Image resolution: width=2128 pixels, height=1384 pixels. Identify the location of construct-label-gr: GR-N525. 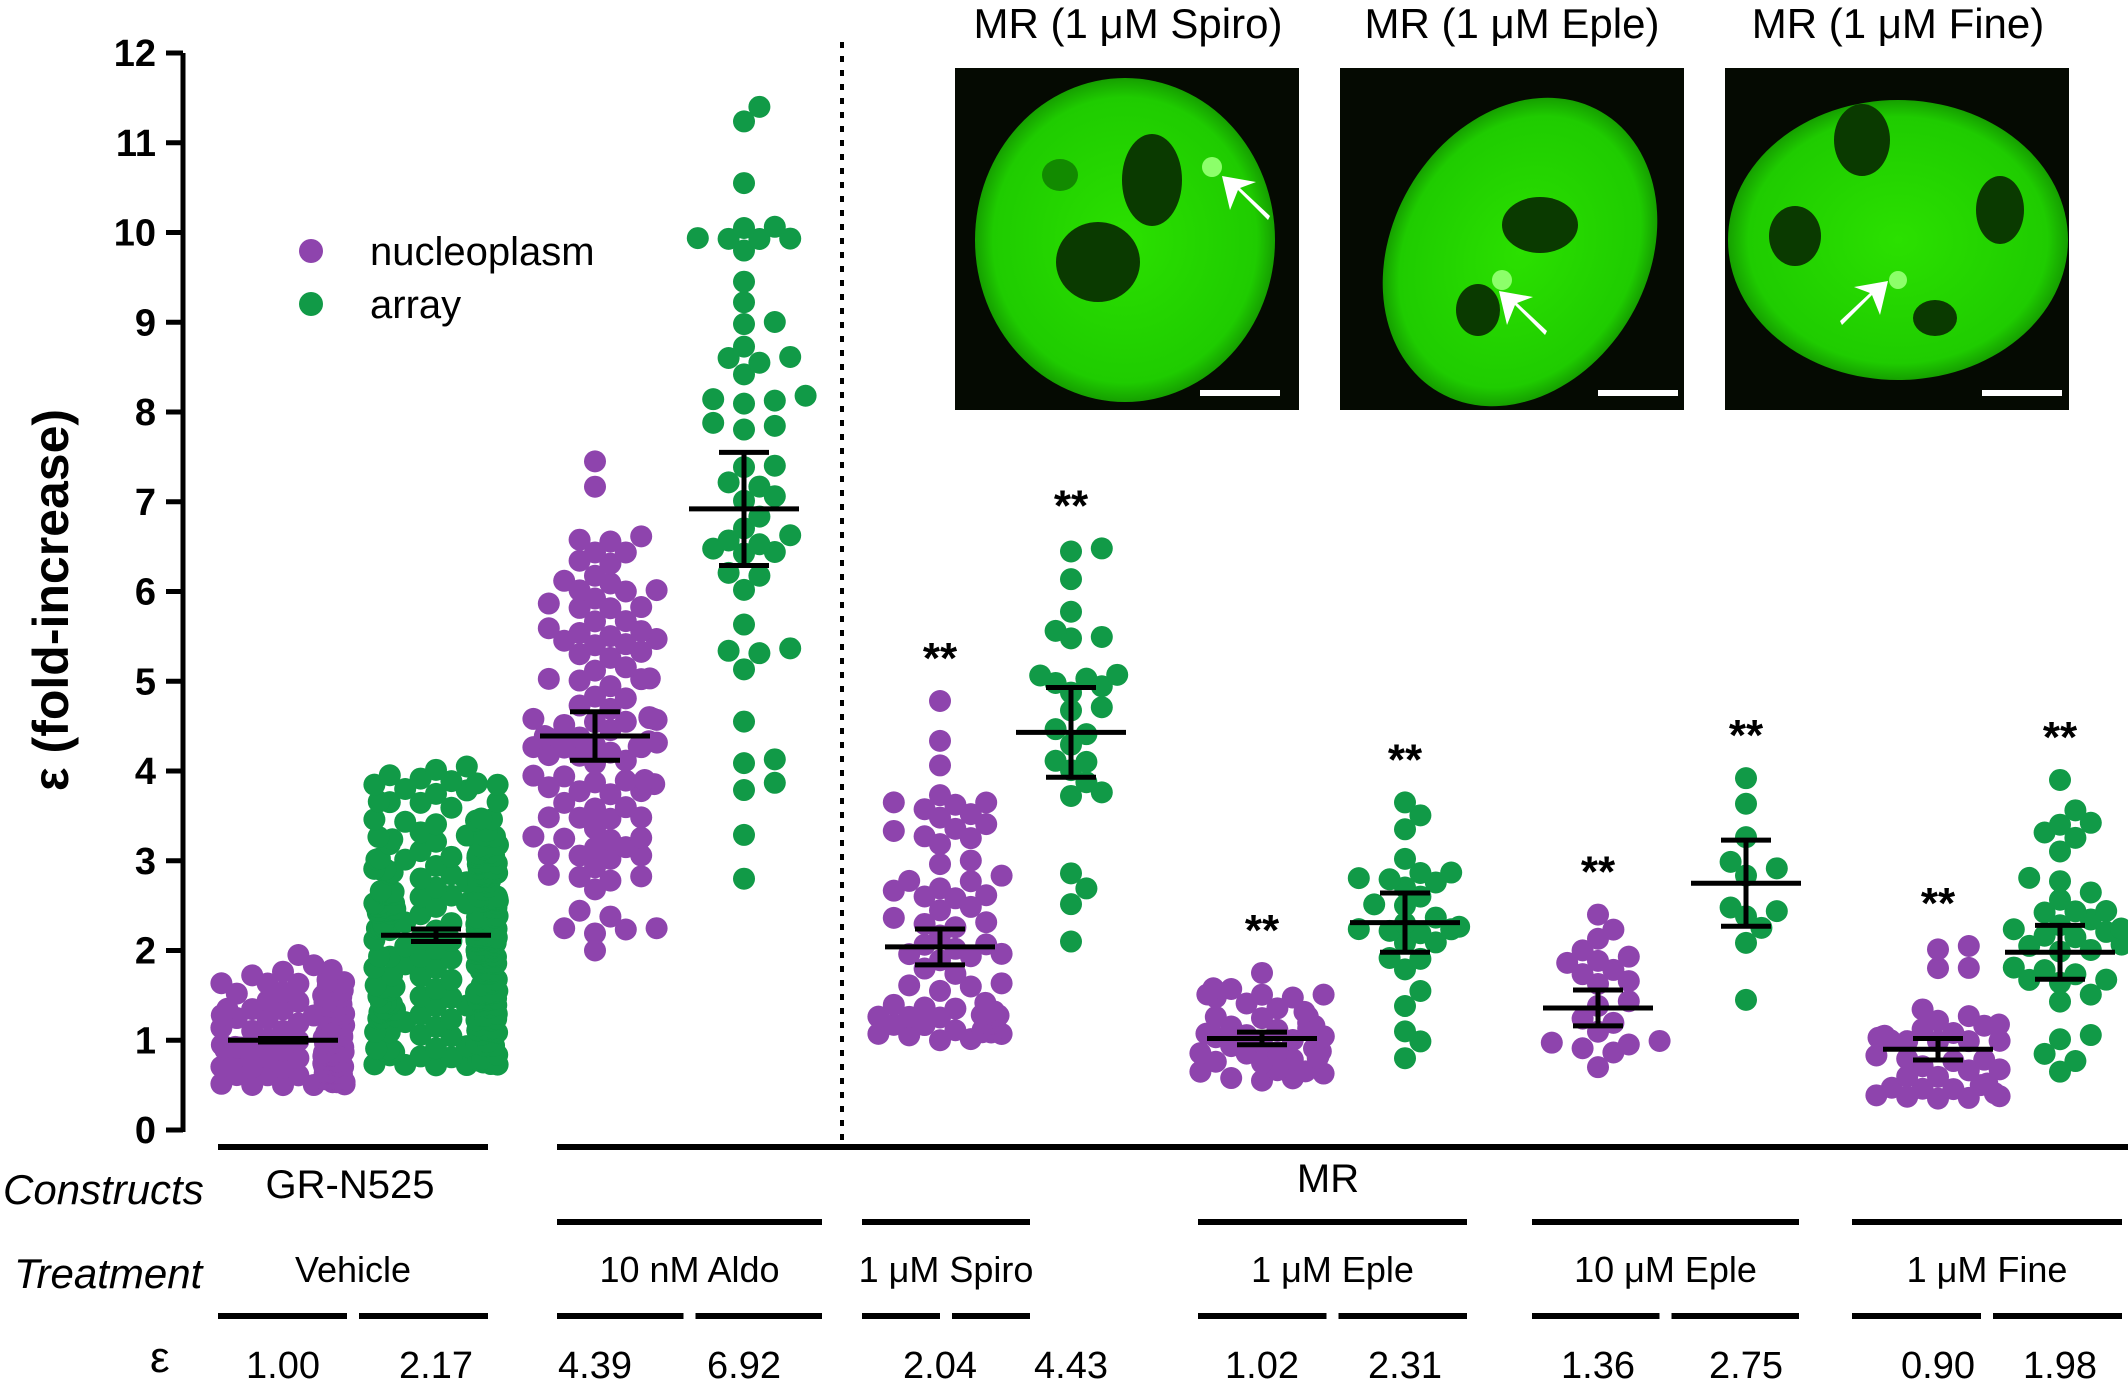
(350, 1185).